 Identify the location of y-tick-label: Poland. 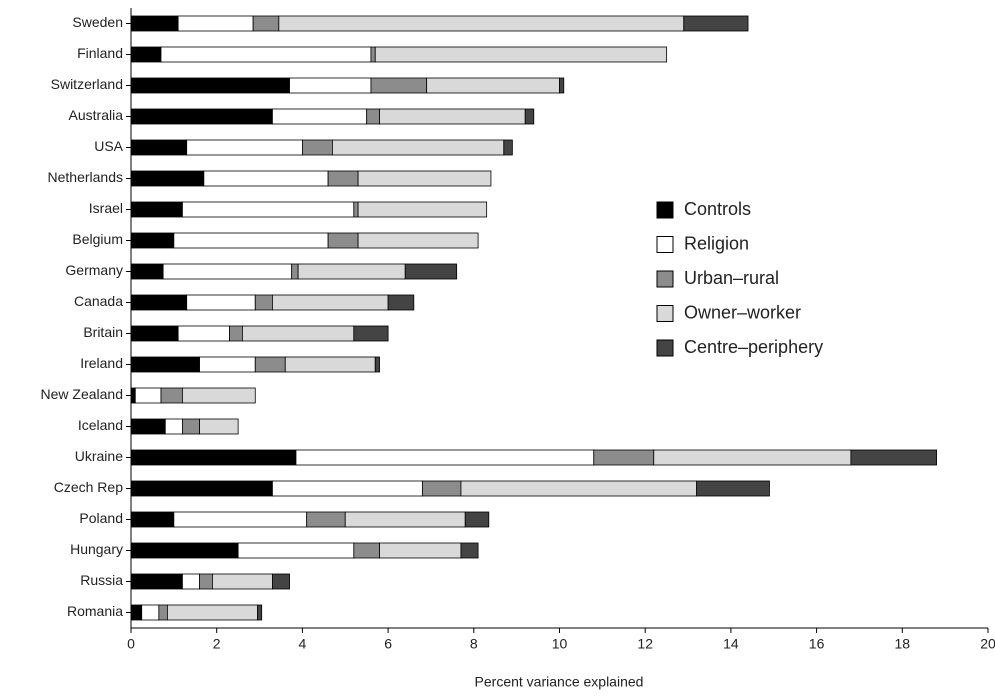
(101, 518).